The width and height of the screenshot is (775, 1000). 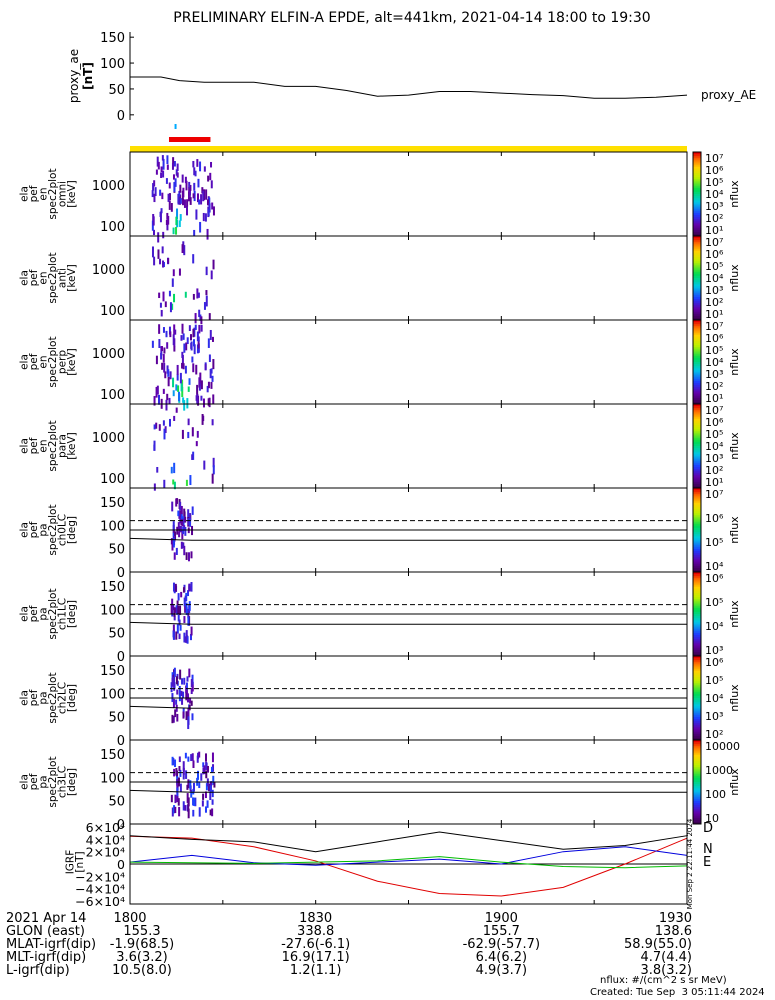 I want to click on colorbar-tick-label: 10⁵, so click(x=714, y=680).